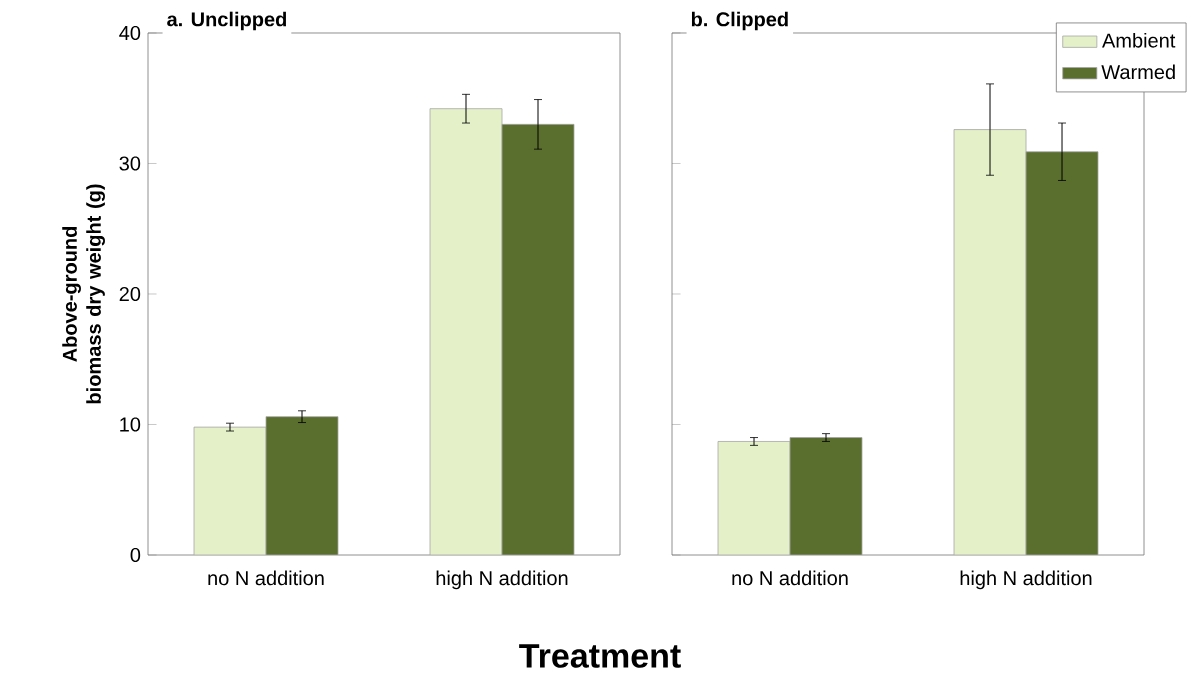  What do you see at coordinates (227, 21) in the screenshot?
I see `chart-title: a. Unclipped` at bounding box center [227, 21].